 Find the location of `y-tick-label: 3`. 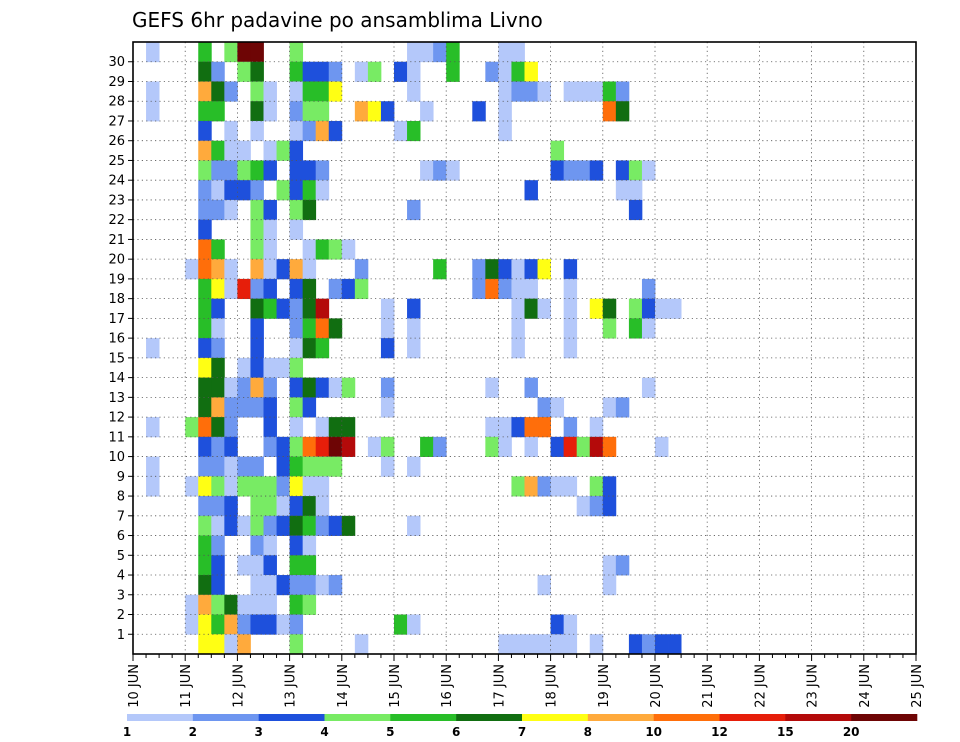

y-tick-label: 3 is located at coordinates (121, 595).